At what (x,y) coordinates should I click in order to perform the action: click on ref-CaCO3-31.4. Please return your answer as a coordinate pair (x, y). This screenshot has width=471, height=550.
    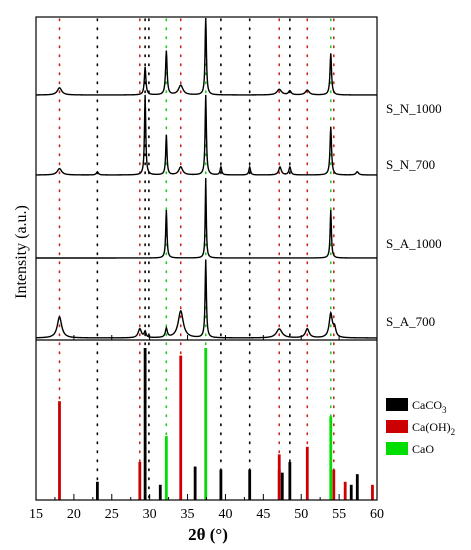
    Looking at the image, I should click on (160, 492).